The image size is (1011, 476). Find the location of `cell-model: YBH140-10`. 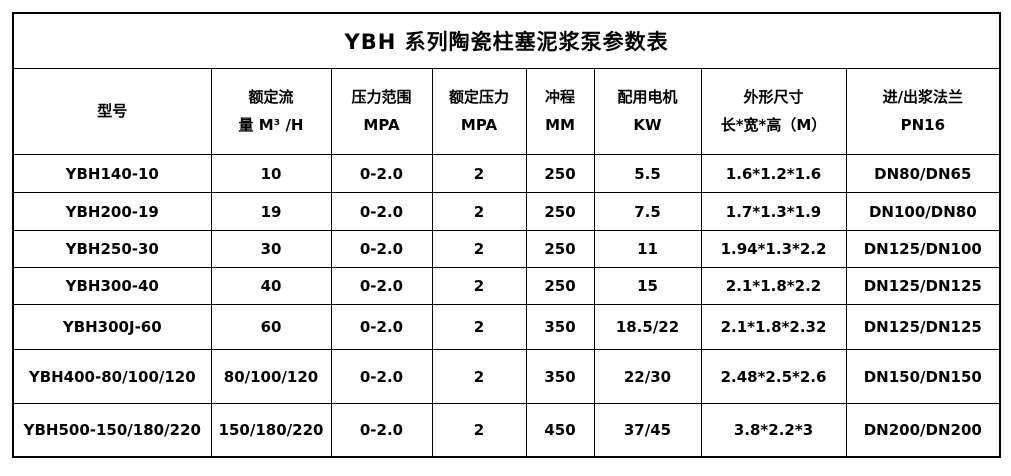

cell-model: YBH140-10 is located at coordinates (112, 173).